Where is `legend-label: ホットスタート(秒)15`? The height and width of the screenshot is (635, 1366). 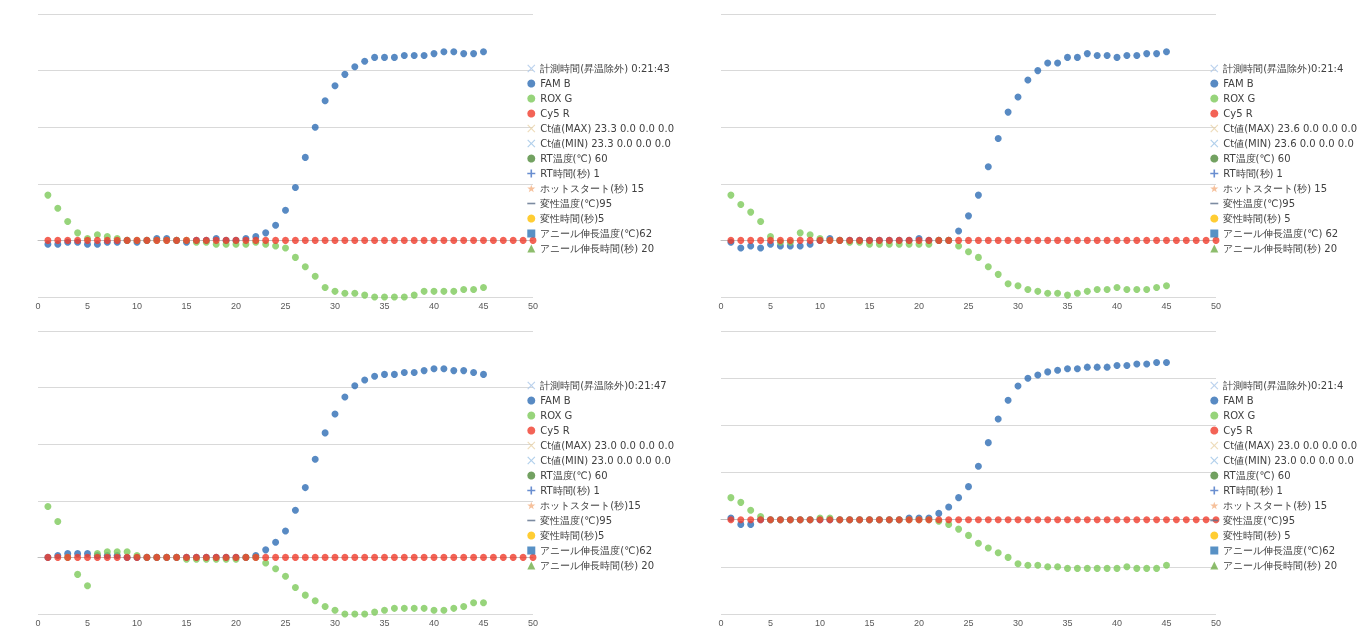 legend-label: ホットスタート(秒)15 is located at coordinates (590, 505).